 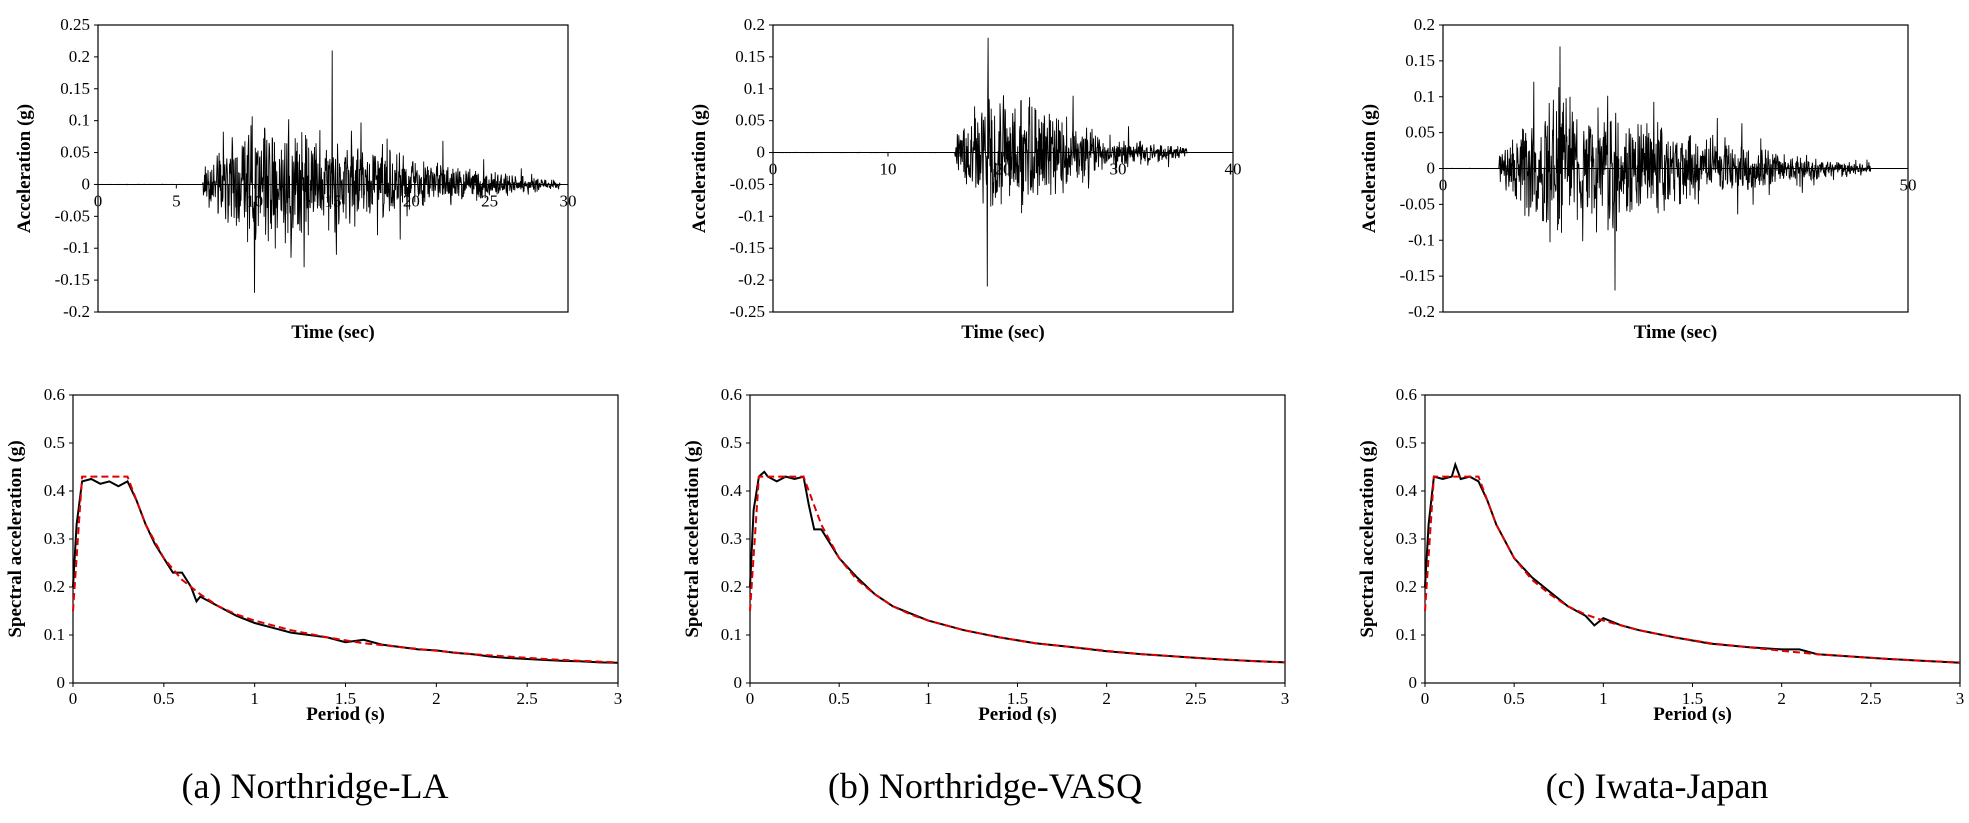 What do you see at coordinates (1657, 786) in the screenshot?
I see `caption-c: (c) Iwata-Japan` at bounding box center [1657, 786].